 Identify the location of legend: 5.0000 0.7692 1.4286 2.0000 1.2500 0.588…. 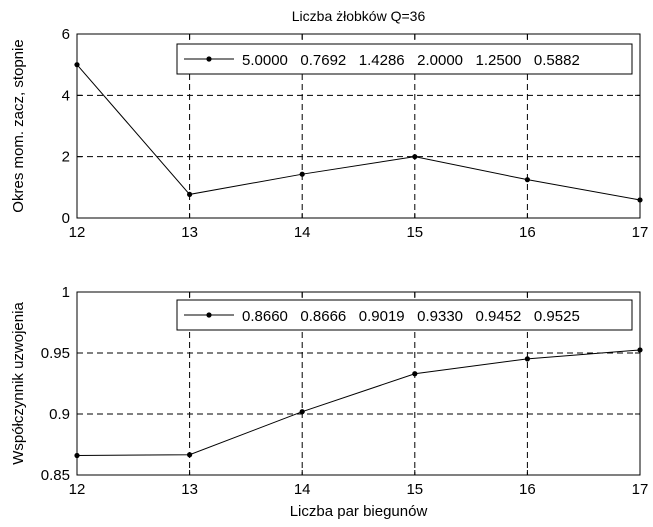
(404, 59).